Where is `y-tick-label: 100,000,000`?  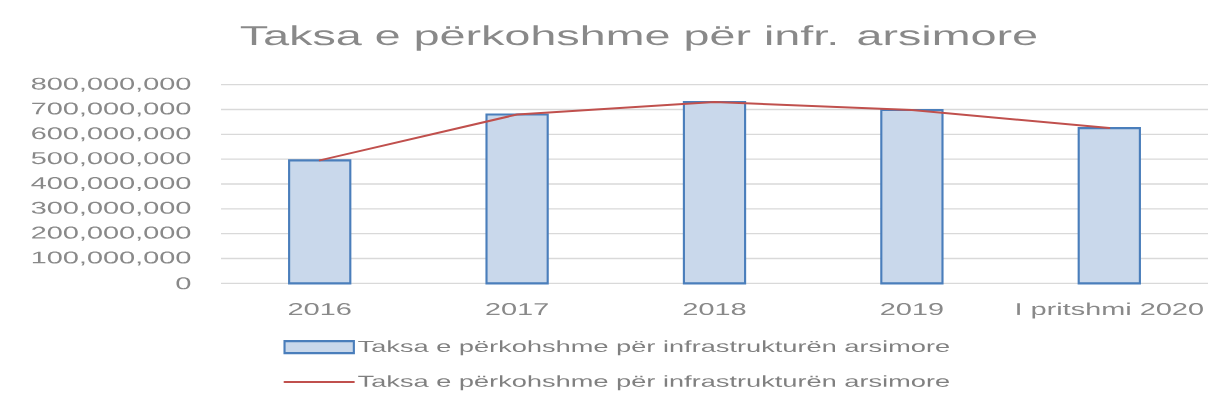 y-tick-label: 100,000,000 is located at coordinates (111, 258).